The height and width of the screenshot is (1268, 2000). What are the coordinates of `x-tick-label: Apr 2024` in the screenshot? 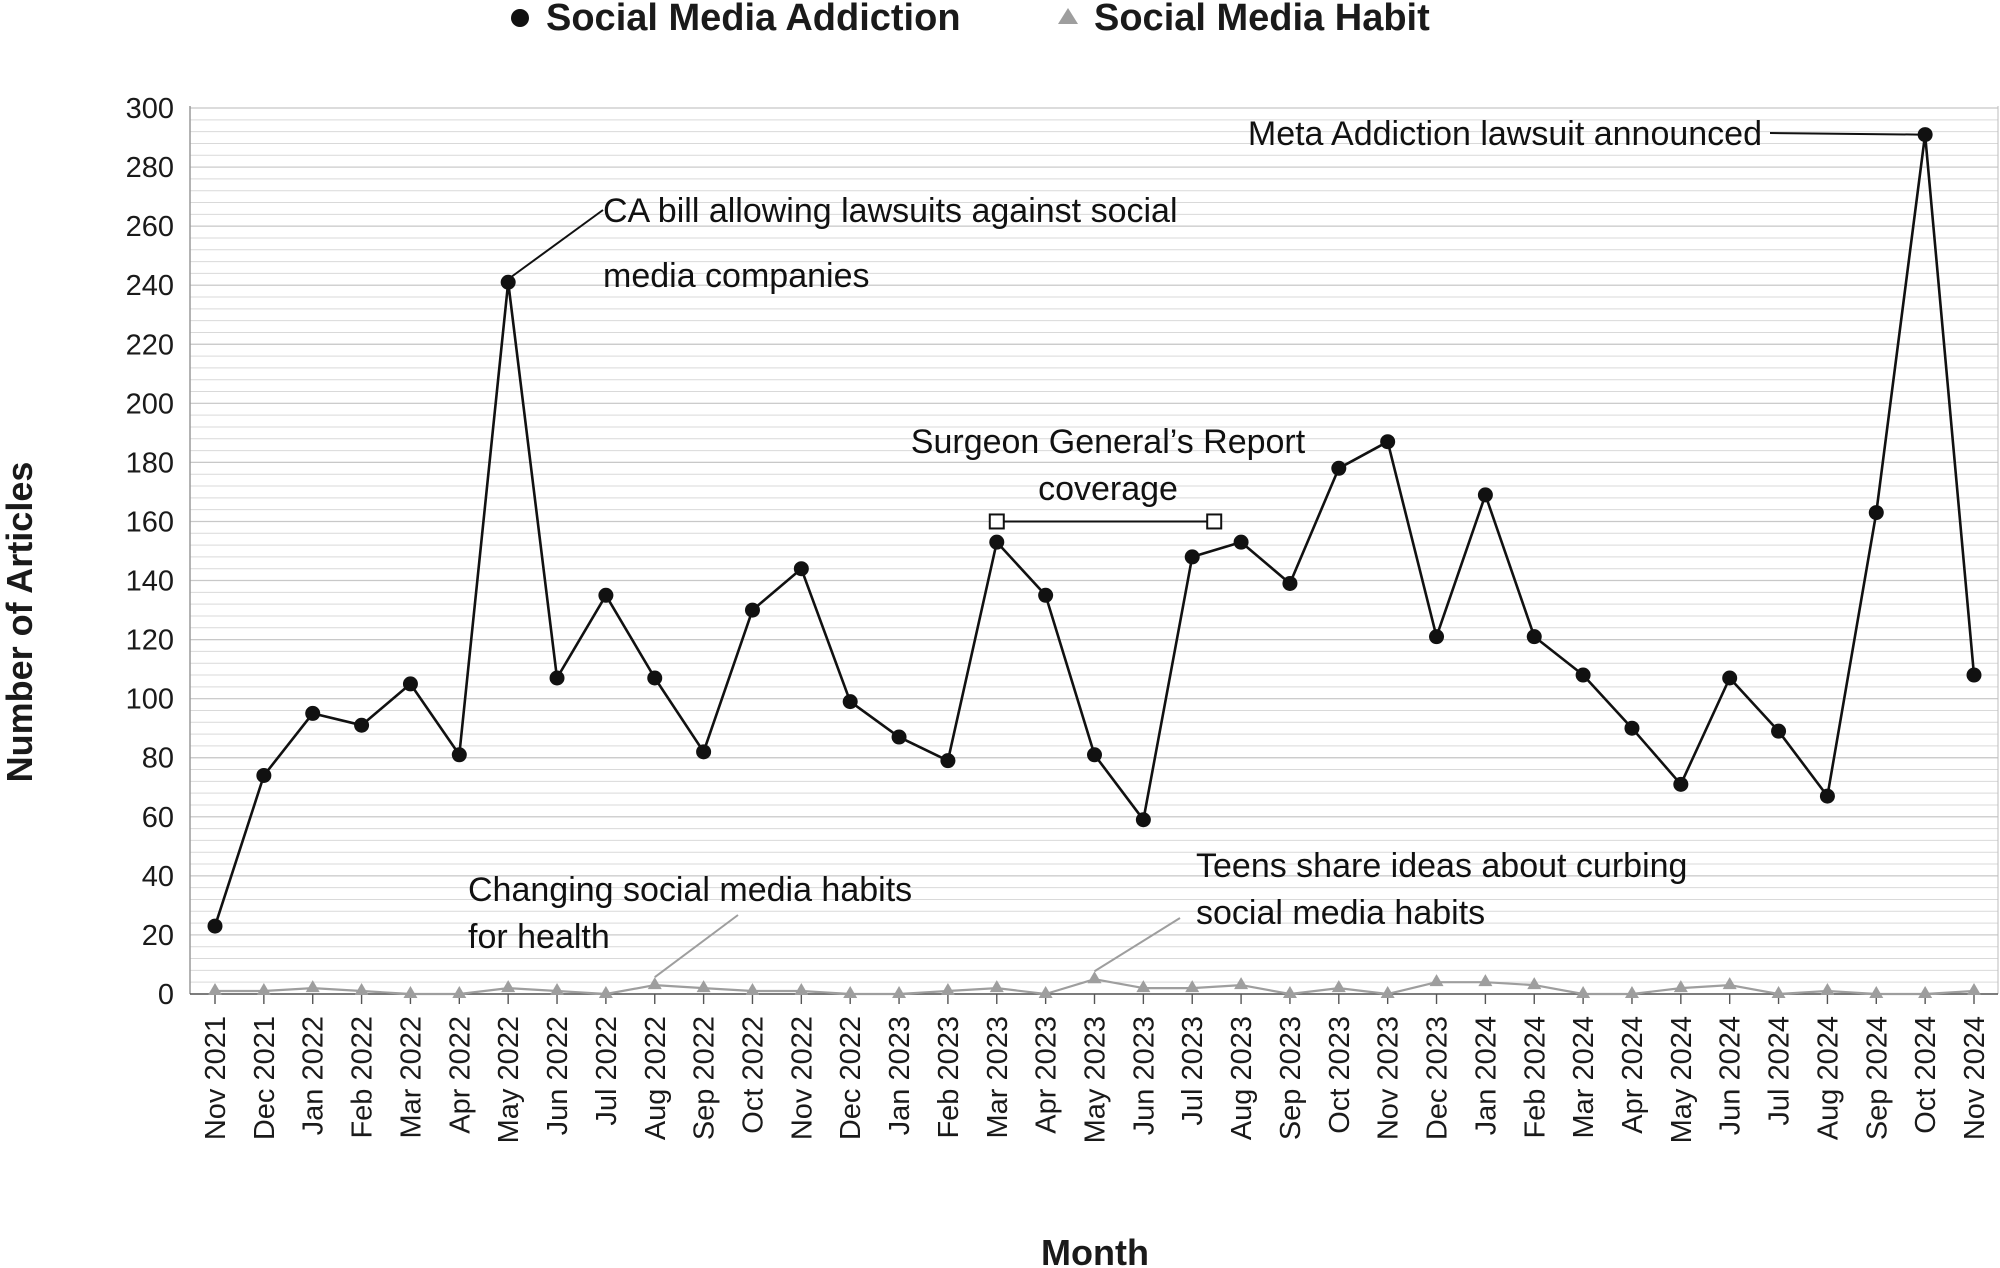 It's located at (1633, 1075).